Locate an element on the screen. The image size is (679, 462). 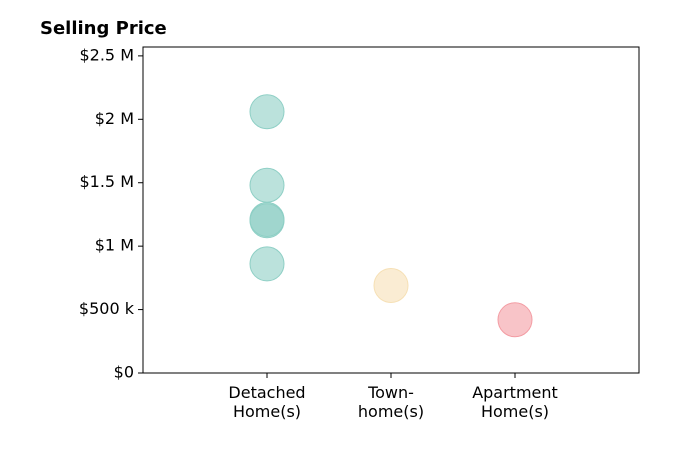
x-tick-label: Town- home(s) is located at coordinates (391, 402).